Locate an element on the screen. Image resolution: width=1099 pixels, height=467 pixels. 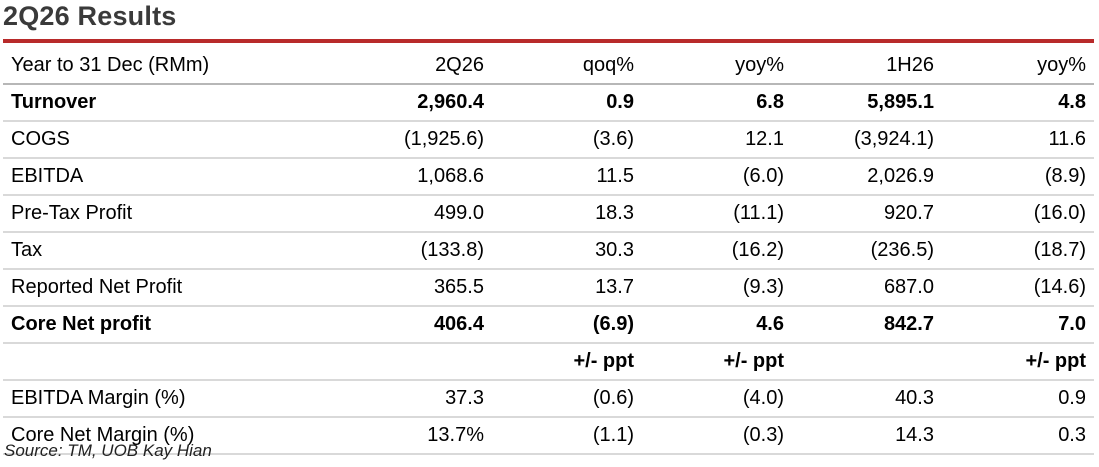
header-cell-yoy: yoy% is located at coordinates (717, 66).